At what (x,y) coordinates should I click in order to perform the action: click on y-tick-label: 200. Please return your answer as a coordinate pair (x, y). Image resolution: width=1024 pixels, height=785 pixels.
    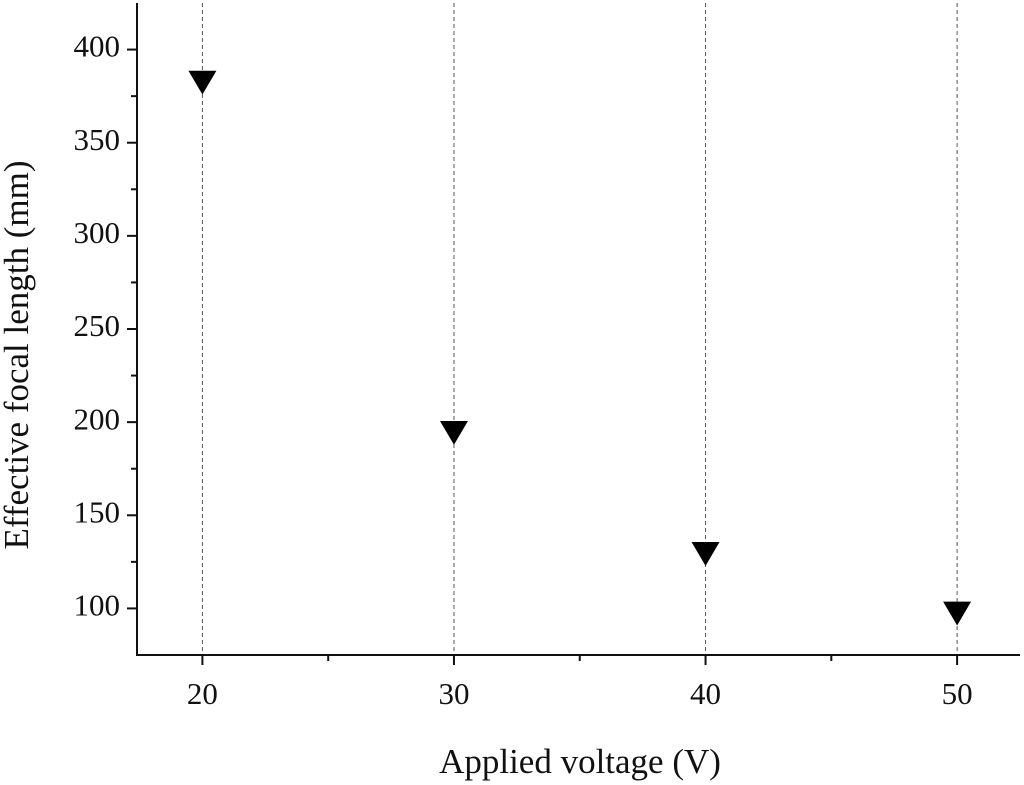
    Looking at the image, I should click on (97, 418).